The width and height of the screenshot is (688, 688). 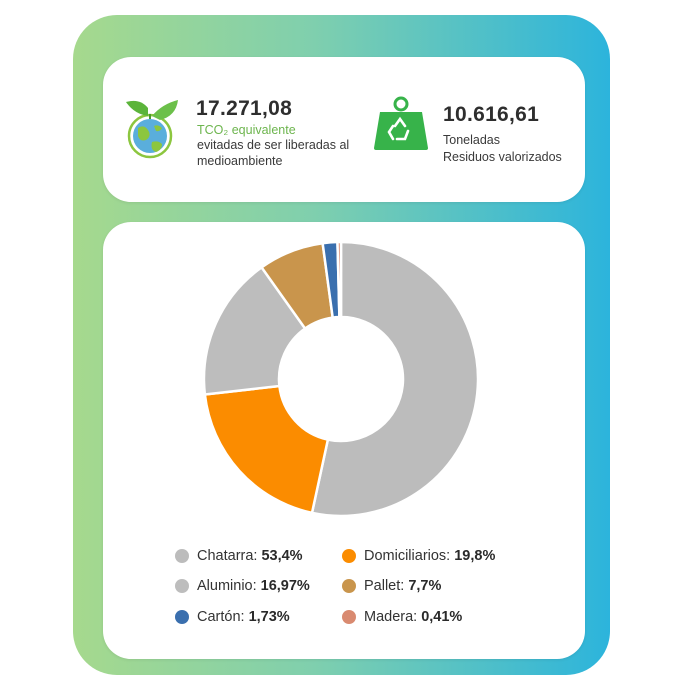 I want to click on legend-label: Domiciliarios:, so click(x=407, y=556).